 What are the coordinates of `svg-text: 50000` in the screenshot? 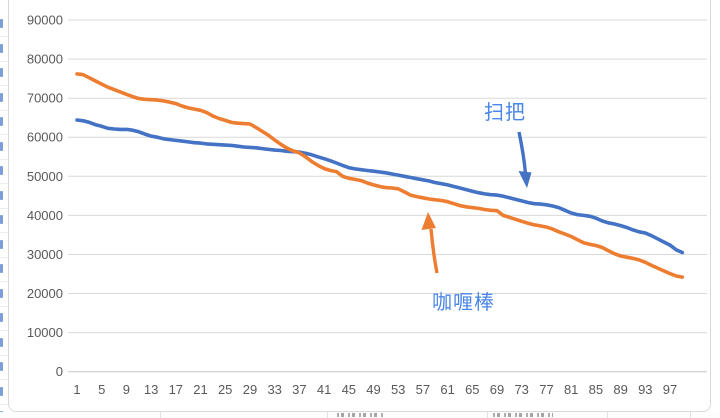 It's located at (45, 176).